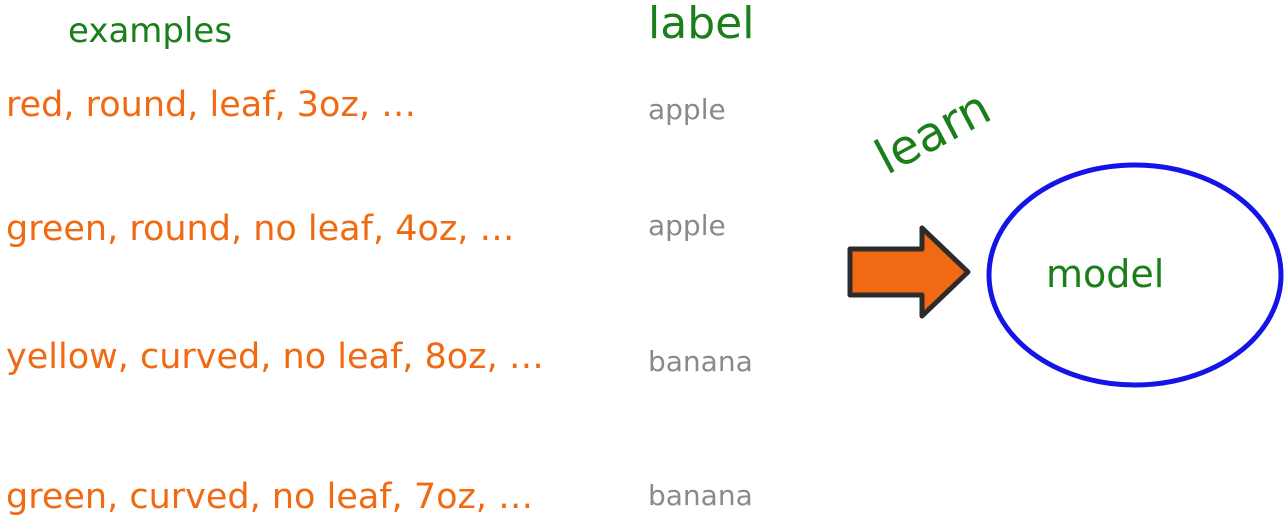 This screenshot has width=1287, height=529. Describe the element at coordinates (1105, 274) in the screenshot. I see `model-label: model` at that location.